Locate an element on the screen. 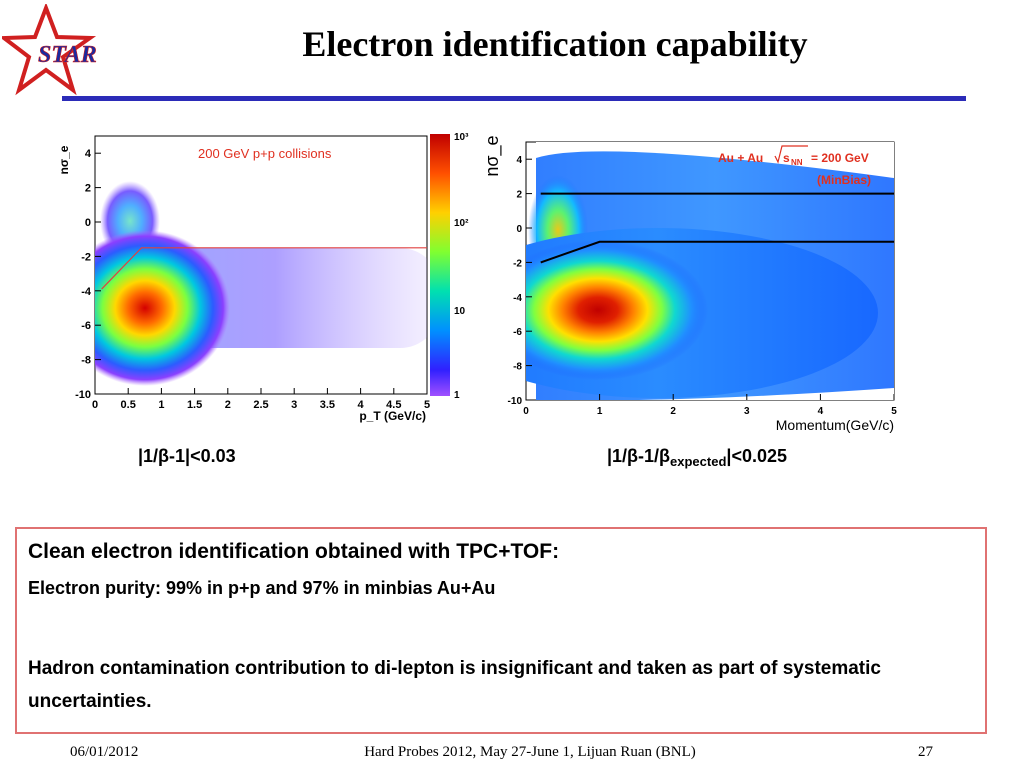  pp-colorbar-label: 1 is located at coordinates (457, 395).